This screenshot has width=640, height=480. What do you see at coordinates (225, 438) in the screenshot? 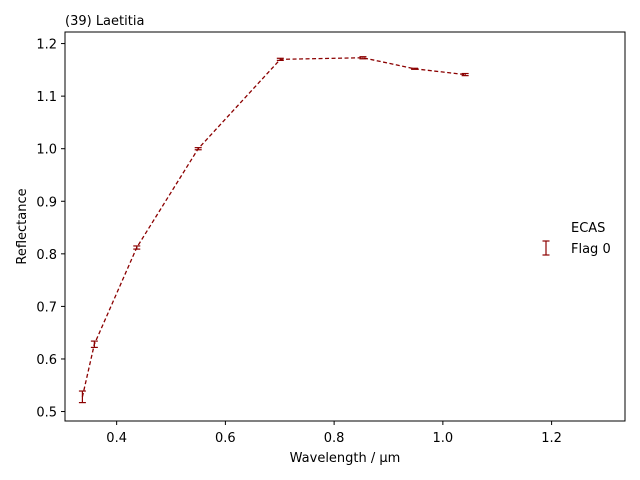
I see `x-tick-label: 0.6` at bounding box center [225, 438].